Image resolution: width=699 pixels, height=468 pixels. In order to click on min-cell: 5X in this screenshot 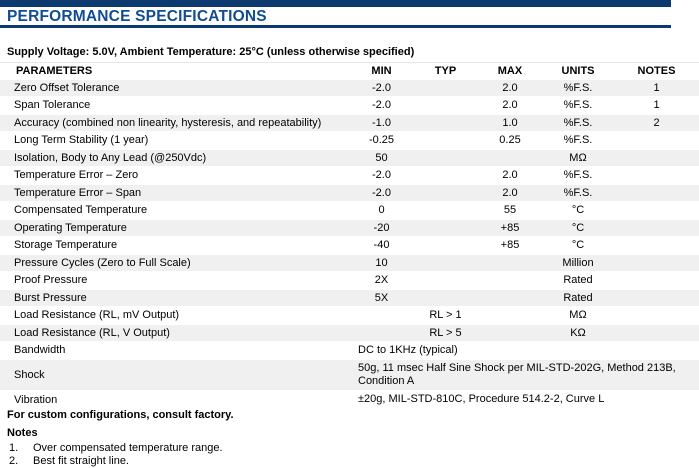, I will do `click(381, 298)`.